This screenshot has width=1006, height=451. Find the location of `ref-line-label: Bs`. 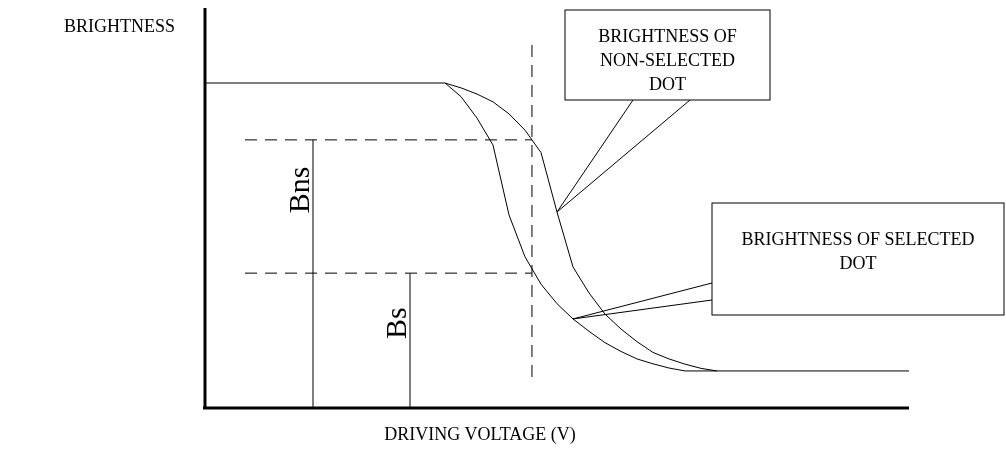

ref-line-label: Bs is located at coordinates (395, 323).